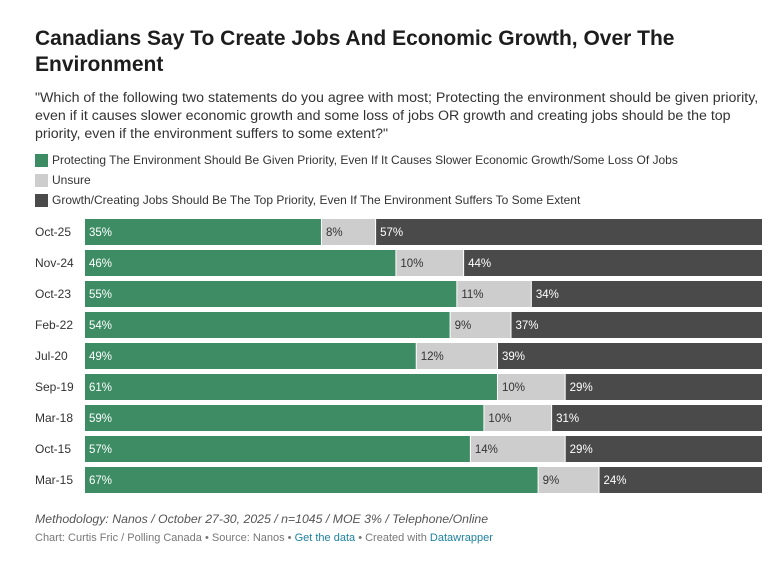  Describe the element at coordinates (581, 388) in the screenshot. I see `bar-label-growth-Sep-19: 29%` at that location.